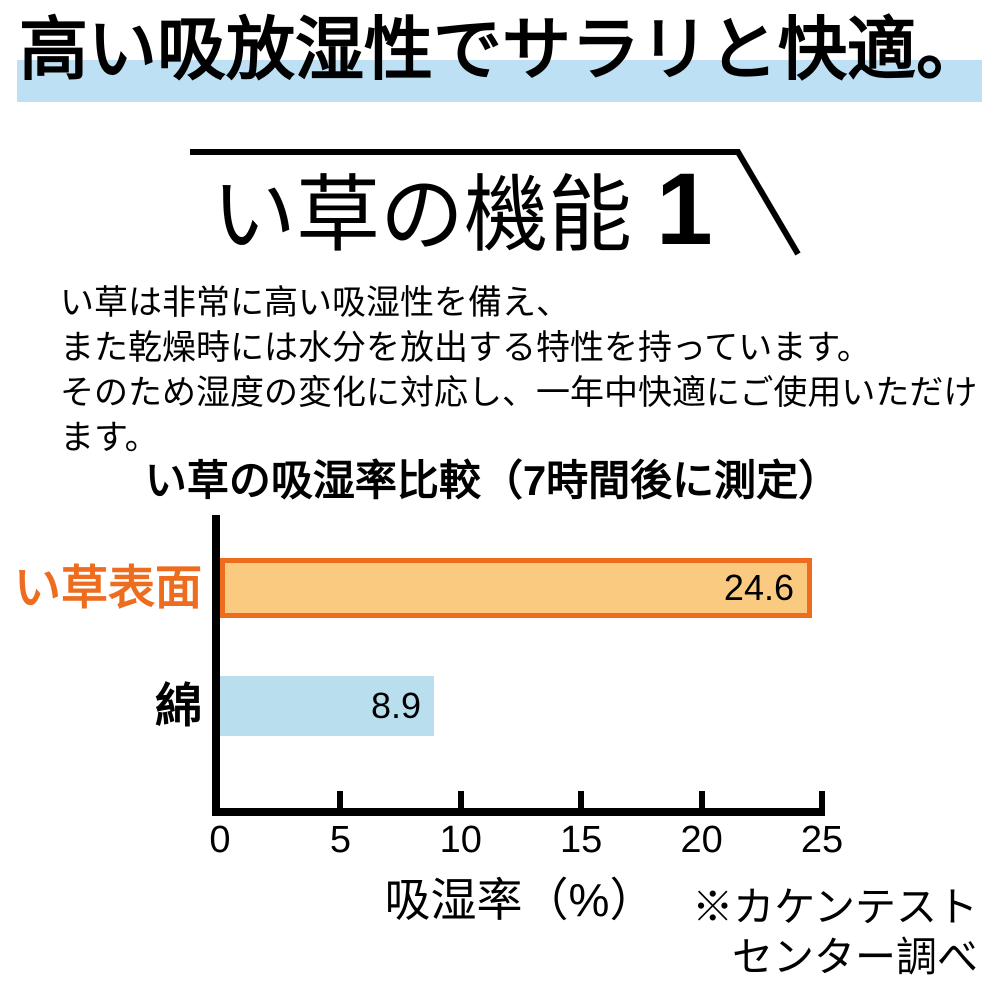 This screenshot has height=1000, width=1000. What do you see at coordinates (422, 215) in the screenshot?
I see `function-title-text: い草の機能` at bounding box center [422, 215].